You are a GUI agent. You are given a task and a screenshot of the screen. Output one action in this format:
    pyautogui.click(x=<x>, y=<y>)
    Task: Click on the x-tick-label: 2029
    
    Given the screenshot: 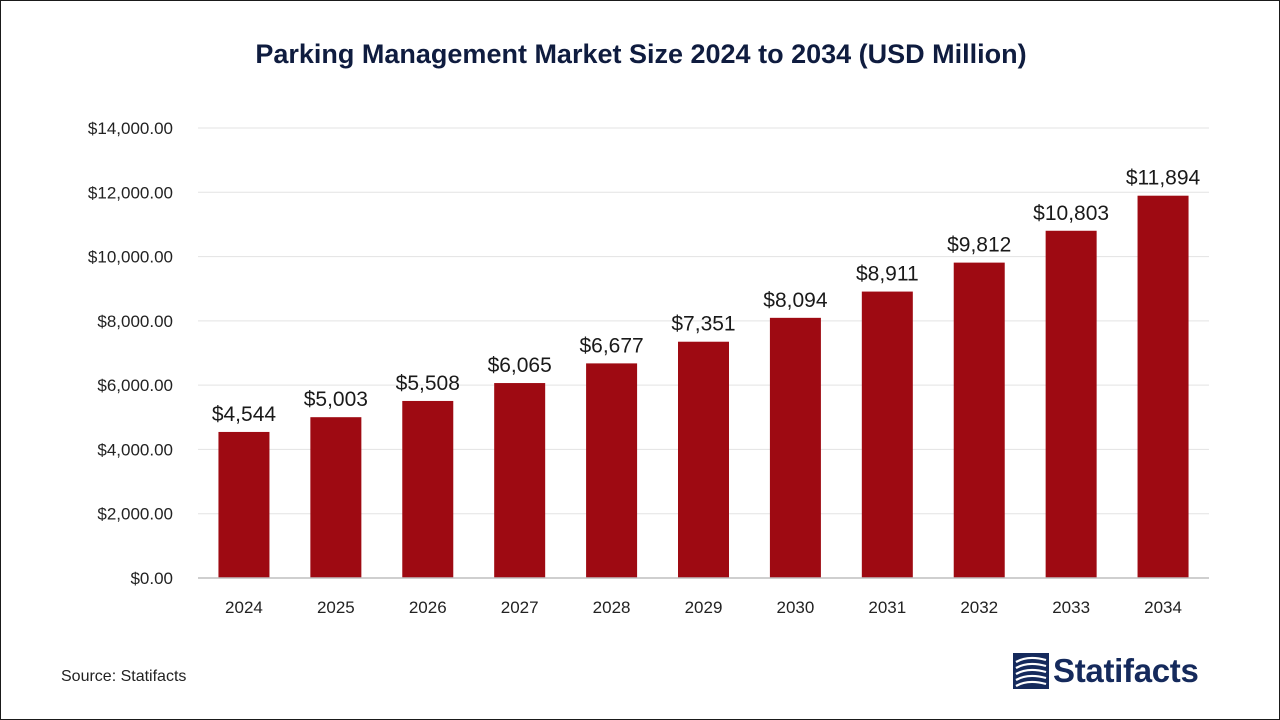 What is the action you would take?
    pyautogui.click(x=704, y=607)
    